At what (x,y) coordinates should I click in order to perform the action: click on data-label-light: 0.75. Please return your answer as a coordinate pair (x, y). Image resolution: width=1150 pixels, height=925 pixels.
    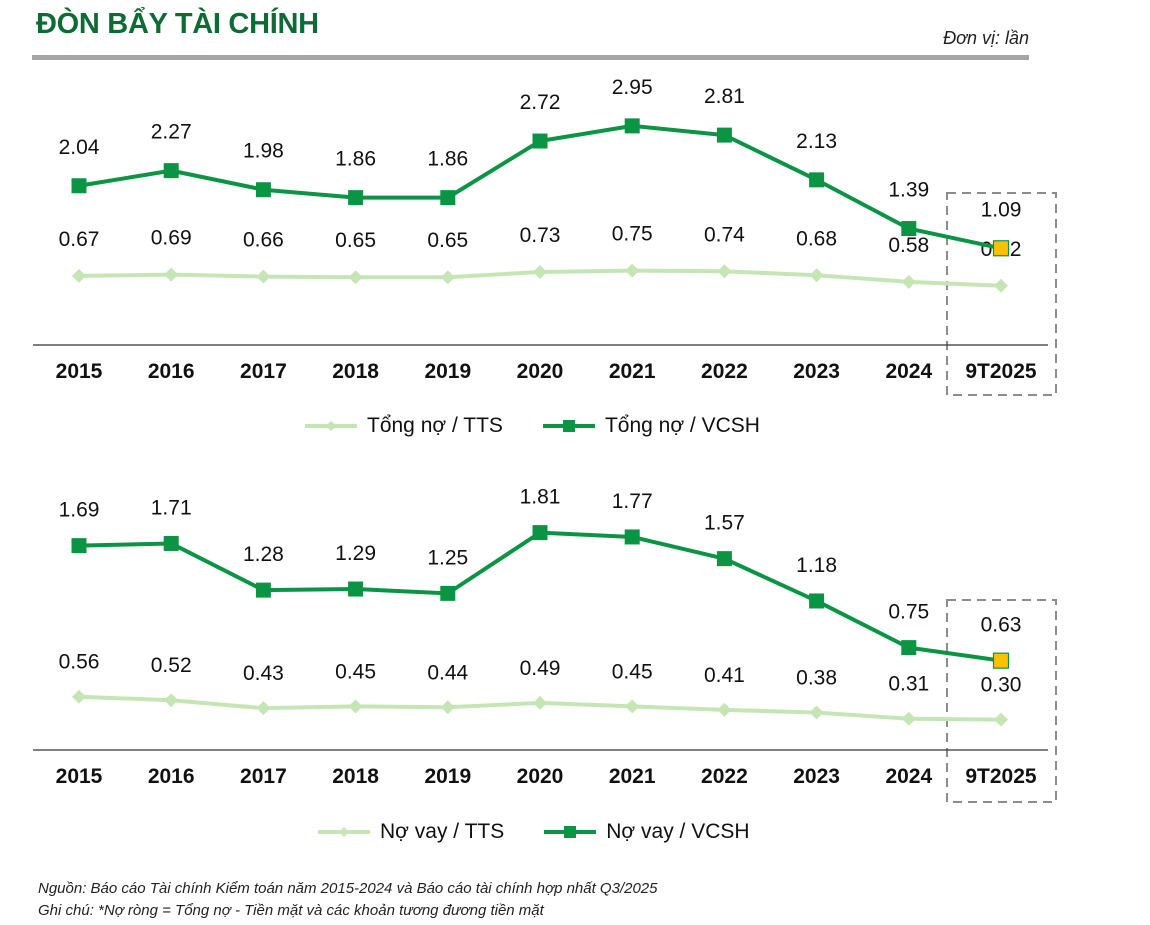
    Looking at the image, I should click on (632, 234).